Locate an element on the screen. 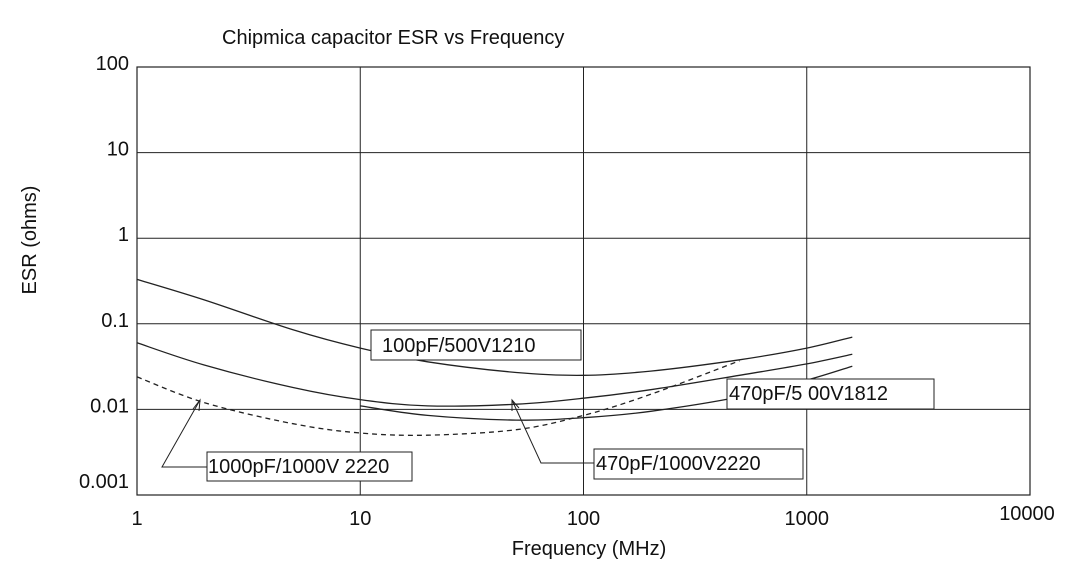  annotation-470pf-1000v2220: 470pF/1000V2220 is located at coordinates (698, 464).